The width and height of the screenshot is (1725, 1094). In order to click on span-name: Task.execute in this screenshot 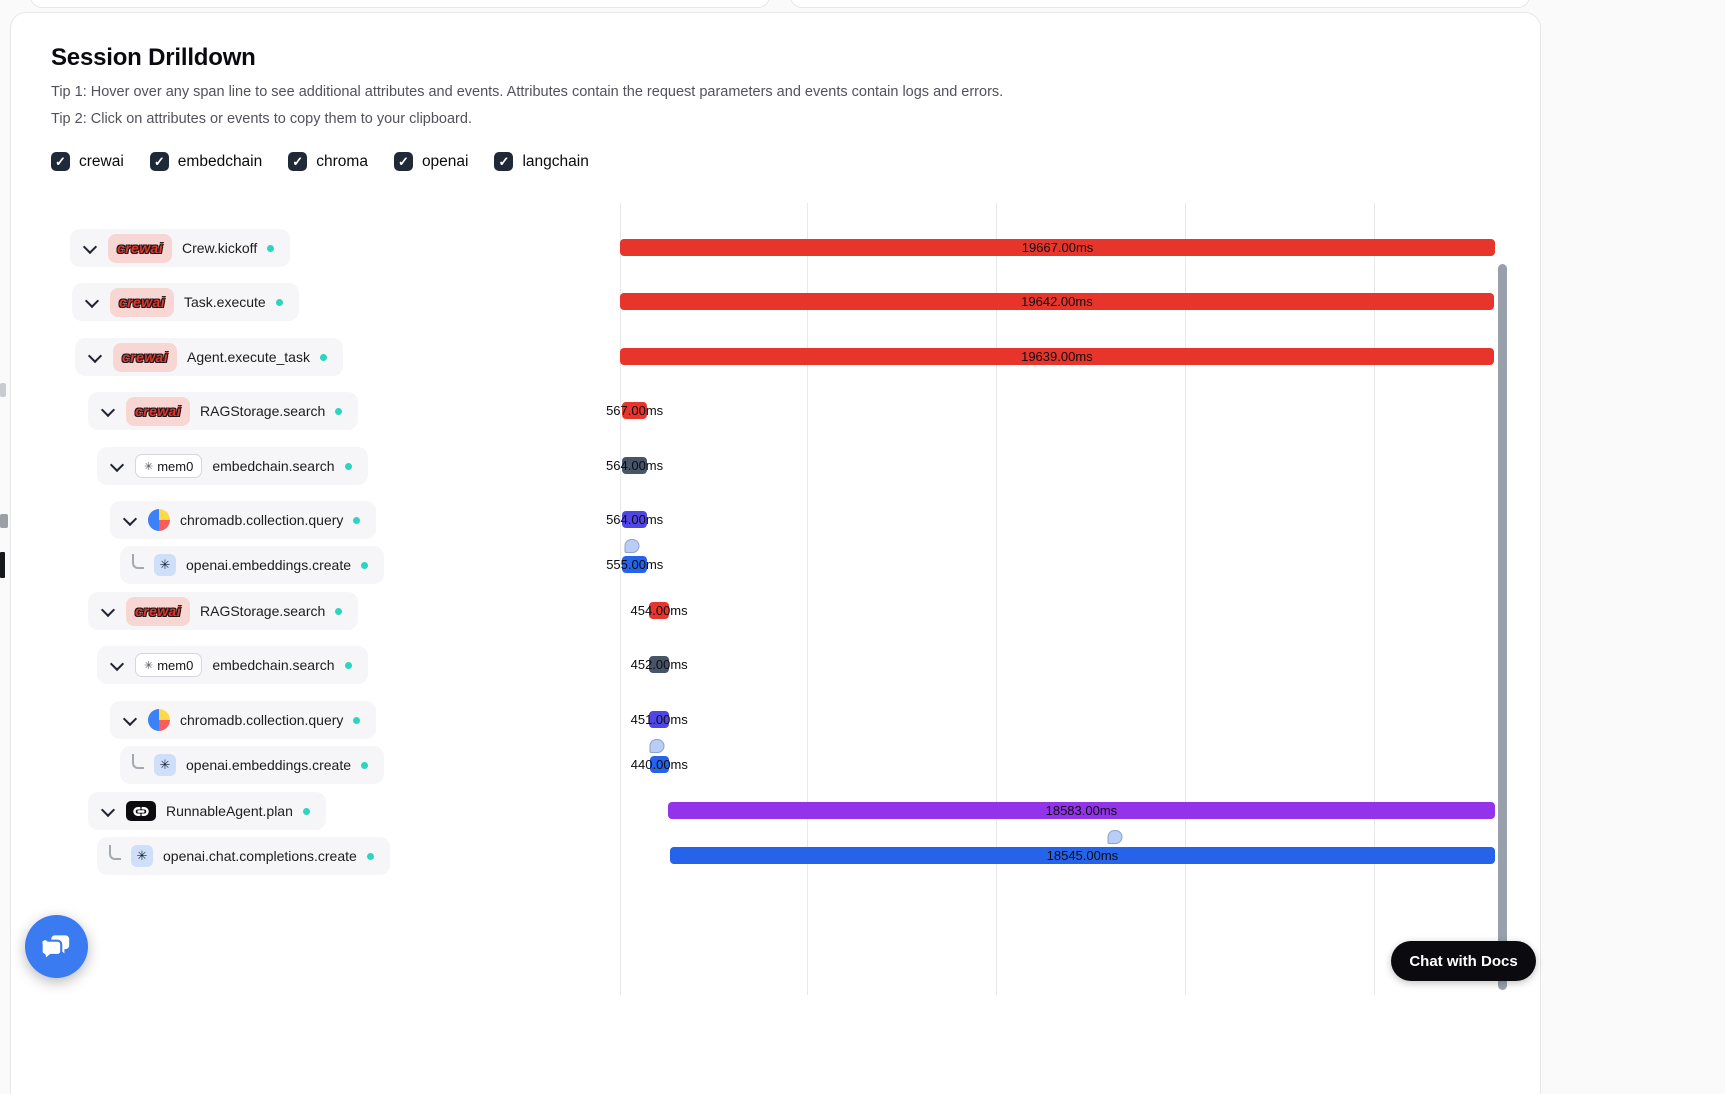, I will do `click(225, 302)`.